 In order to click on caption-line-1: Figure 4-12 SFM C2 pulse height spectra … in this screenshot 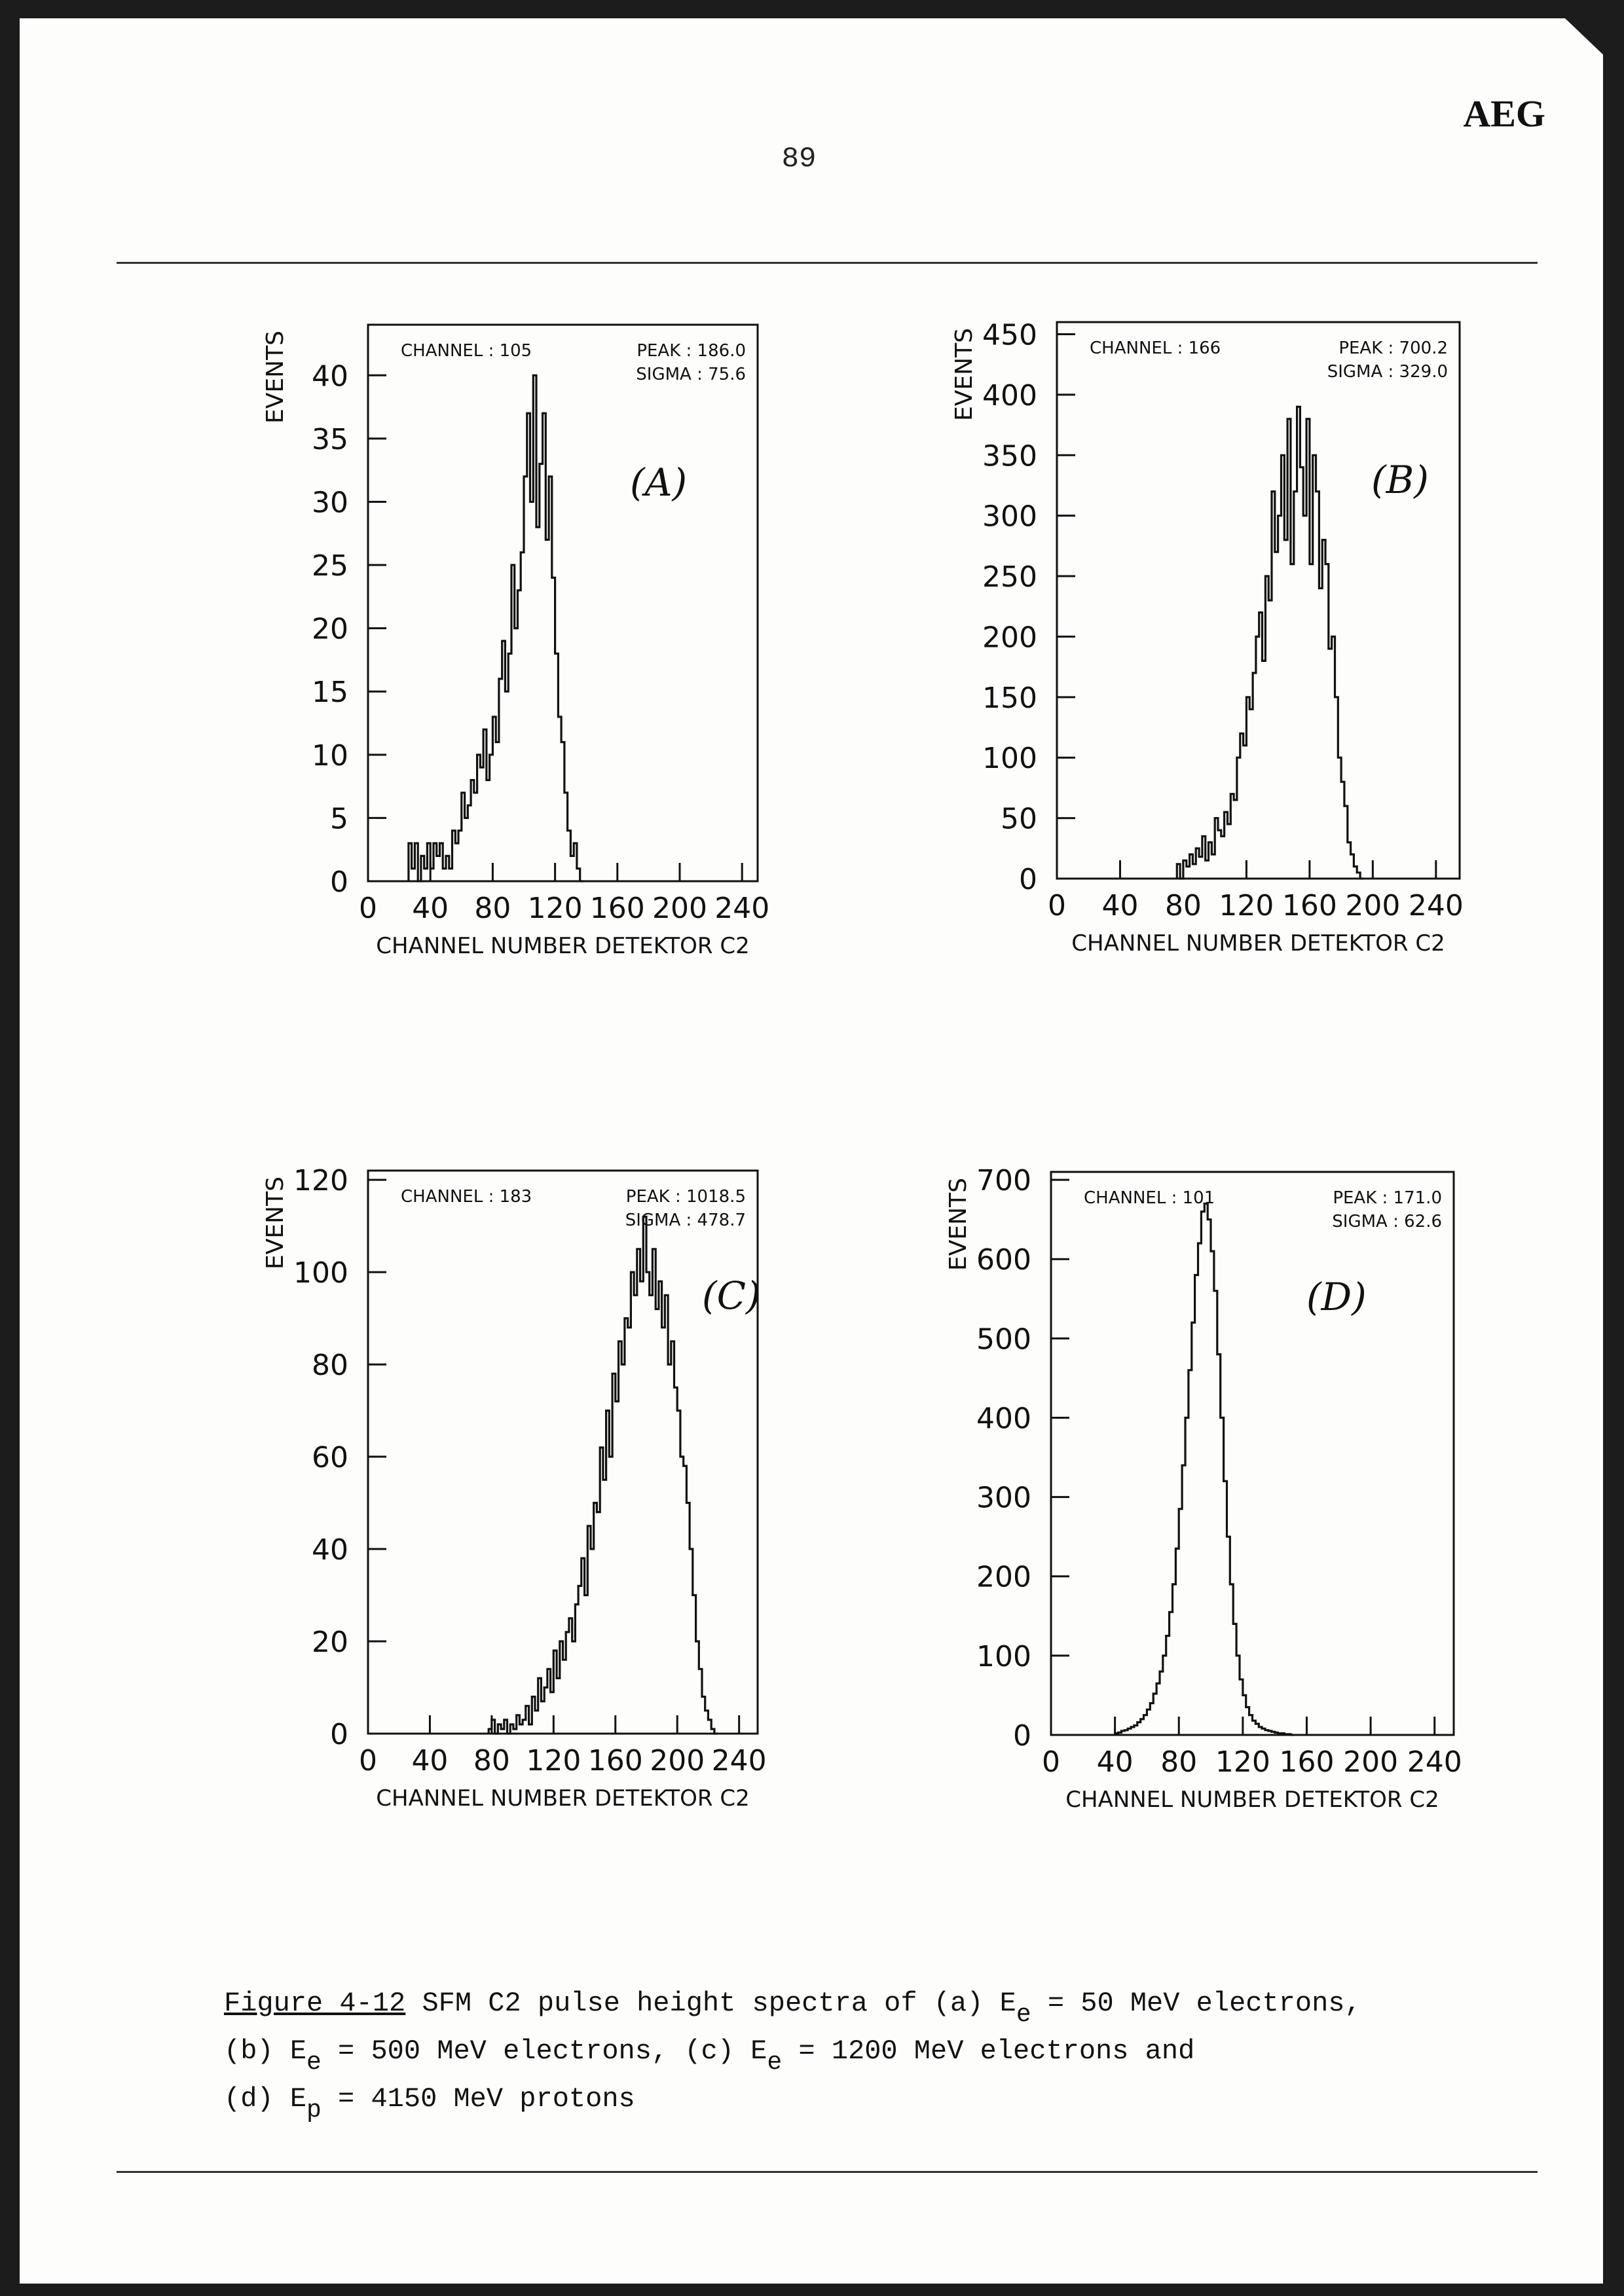, I will do `click(792, 2008)`.